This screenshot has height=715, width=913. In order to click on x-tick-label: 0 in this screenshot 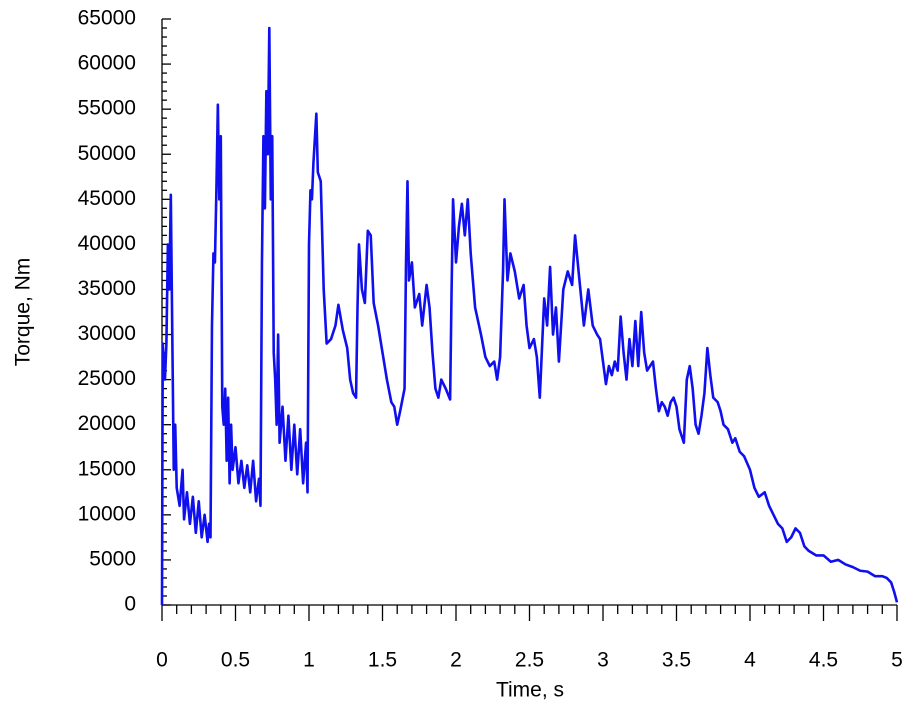, I will do `click(162, 660)`.